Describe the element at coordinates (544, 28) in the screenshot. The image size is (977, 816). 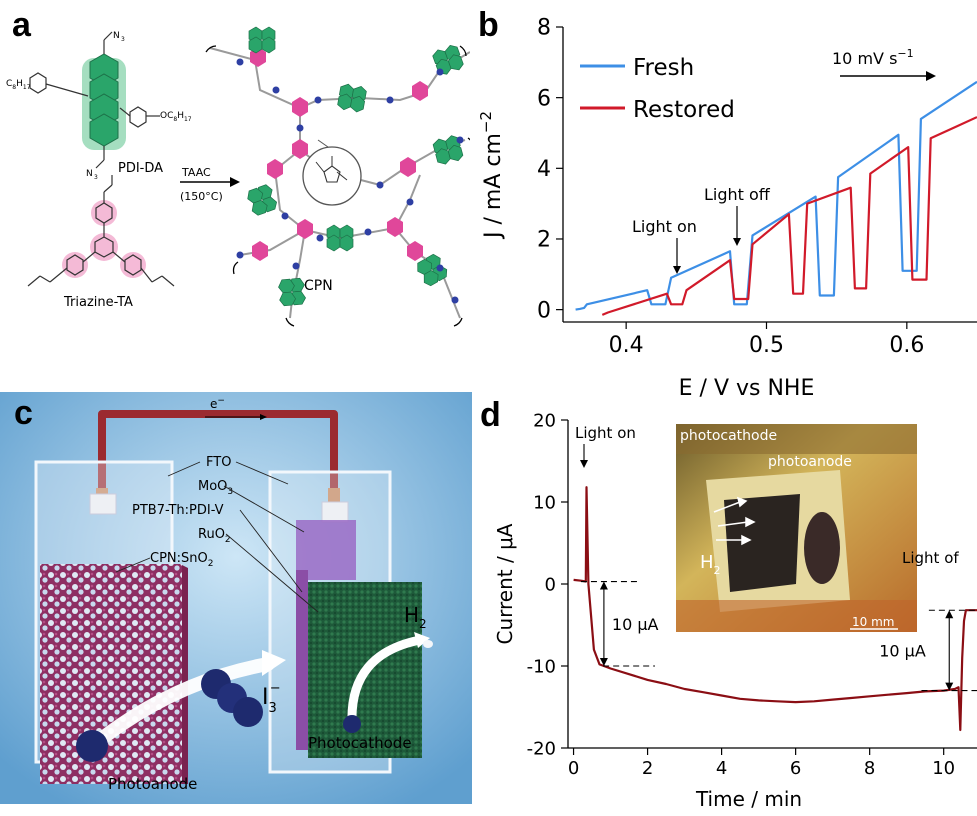
I see `b-ytick-label: 8` at that location.